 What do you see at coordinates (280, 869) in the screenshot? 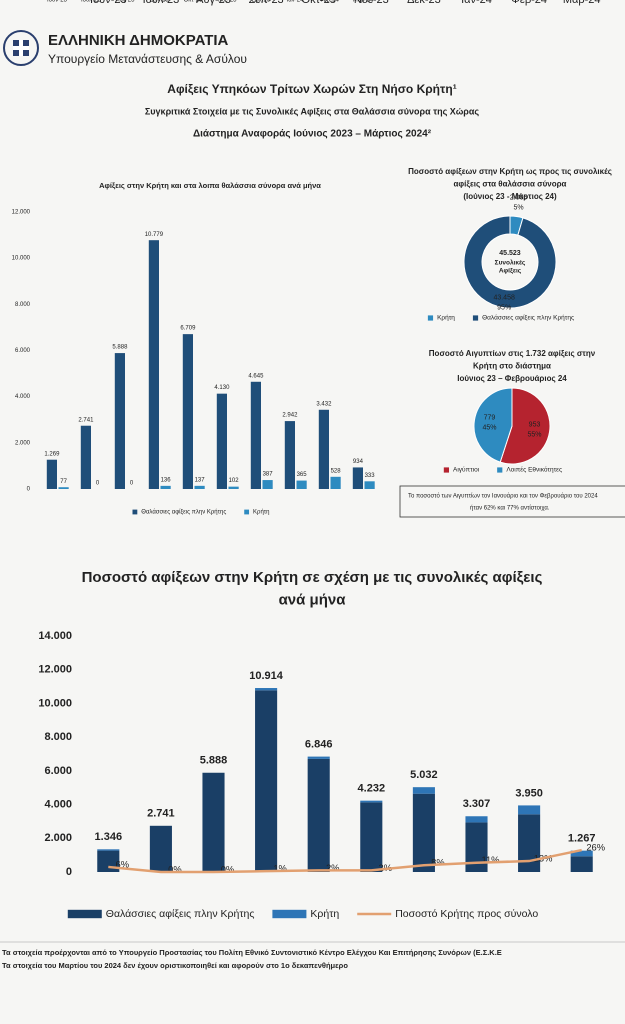
I see `value-label: 1%` at bounding box center [280, 869].